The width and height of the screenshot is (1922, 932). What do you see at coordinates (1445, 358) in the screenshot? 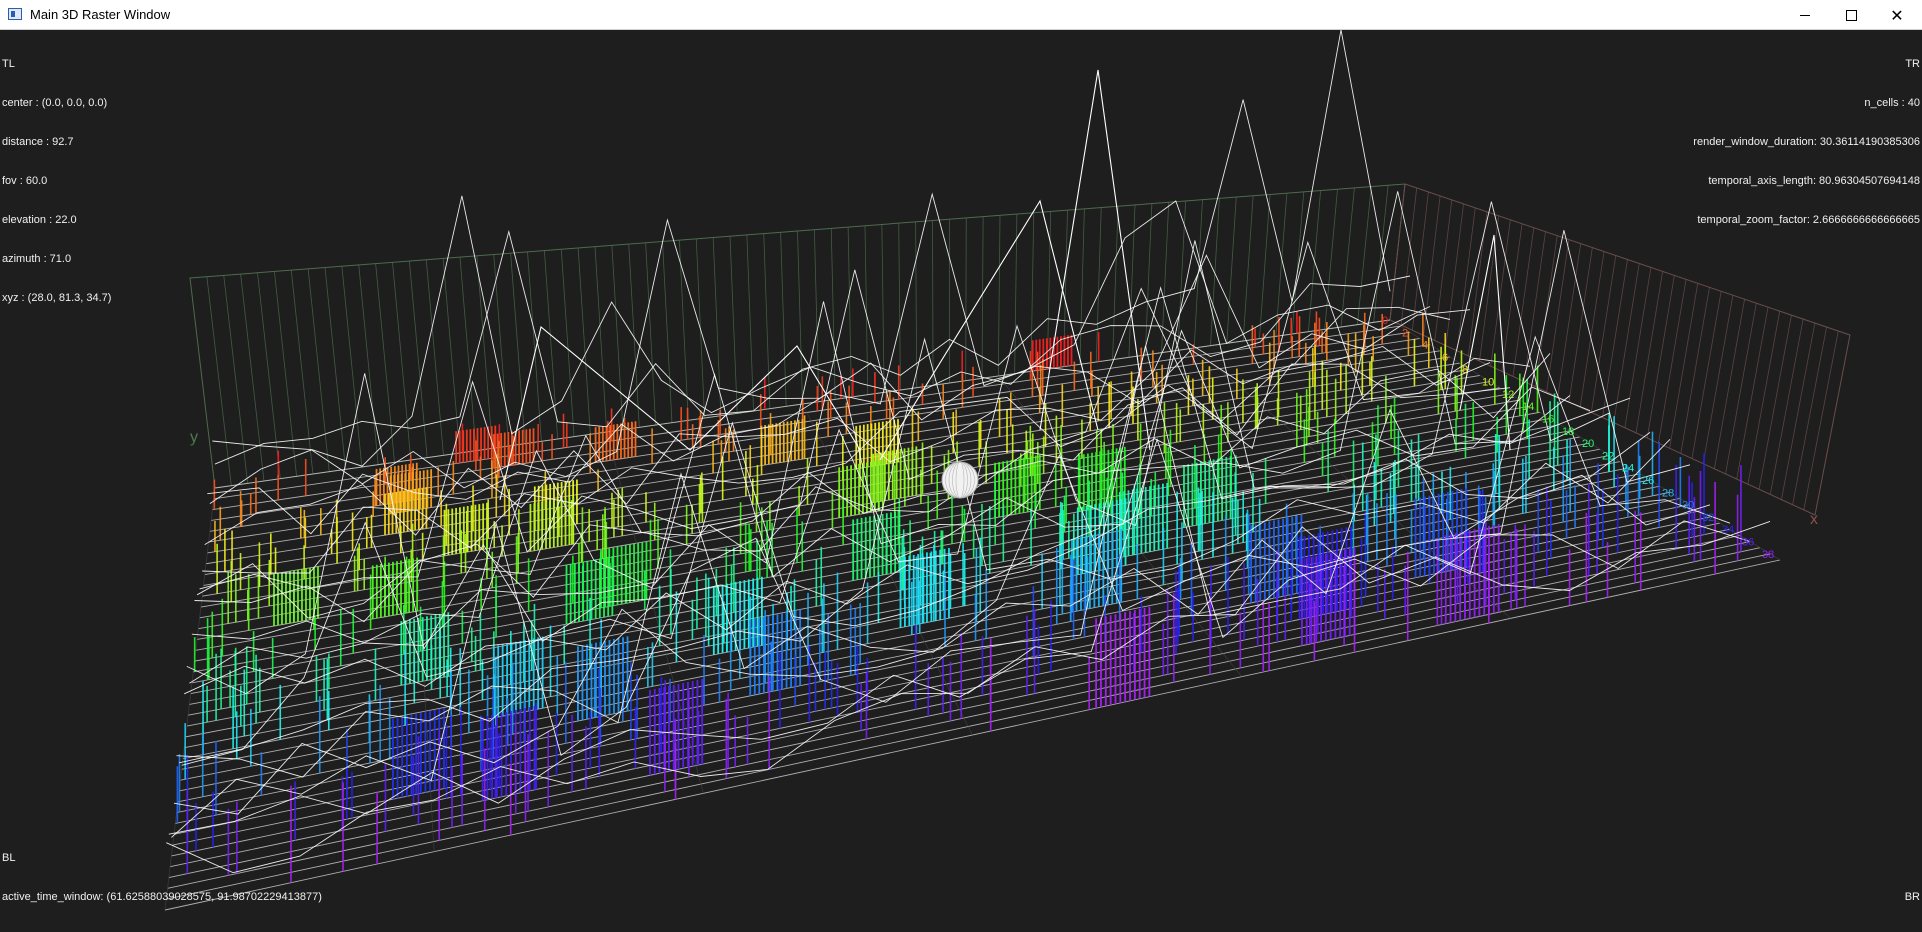
I see `row-index-label: 6` at bounding box center [1445, 358].